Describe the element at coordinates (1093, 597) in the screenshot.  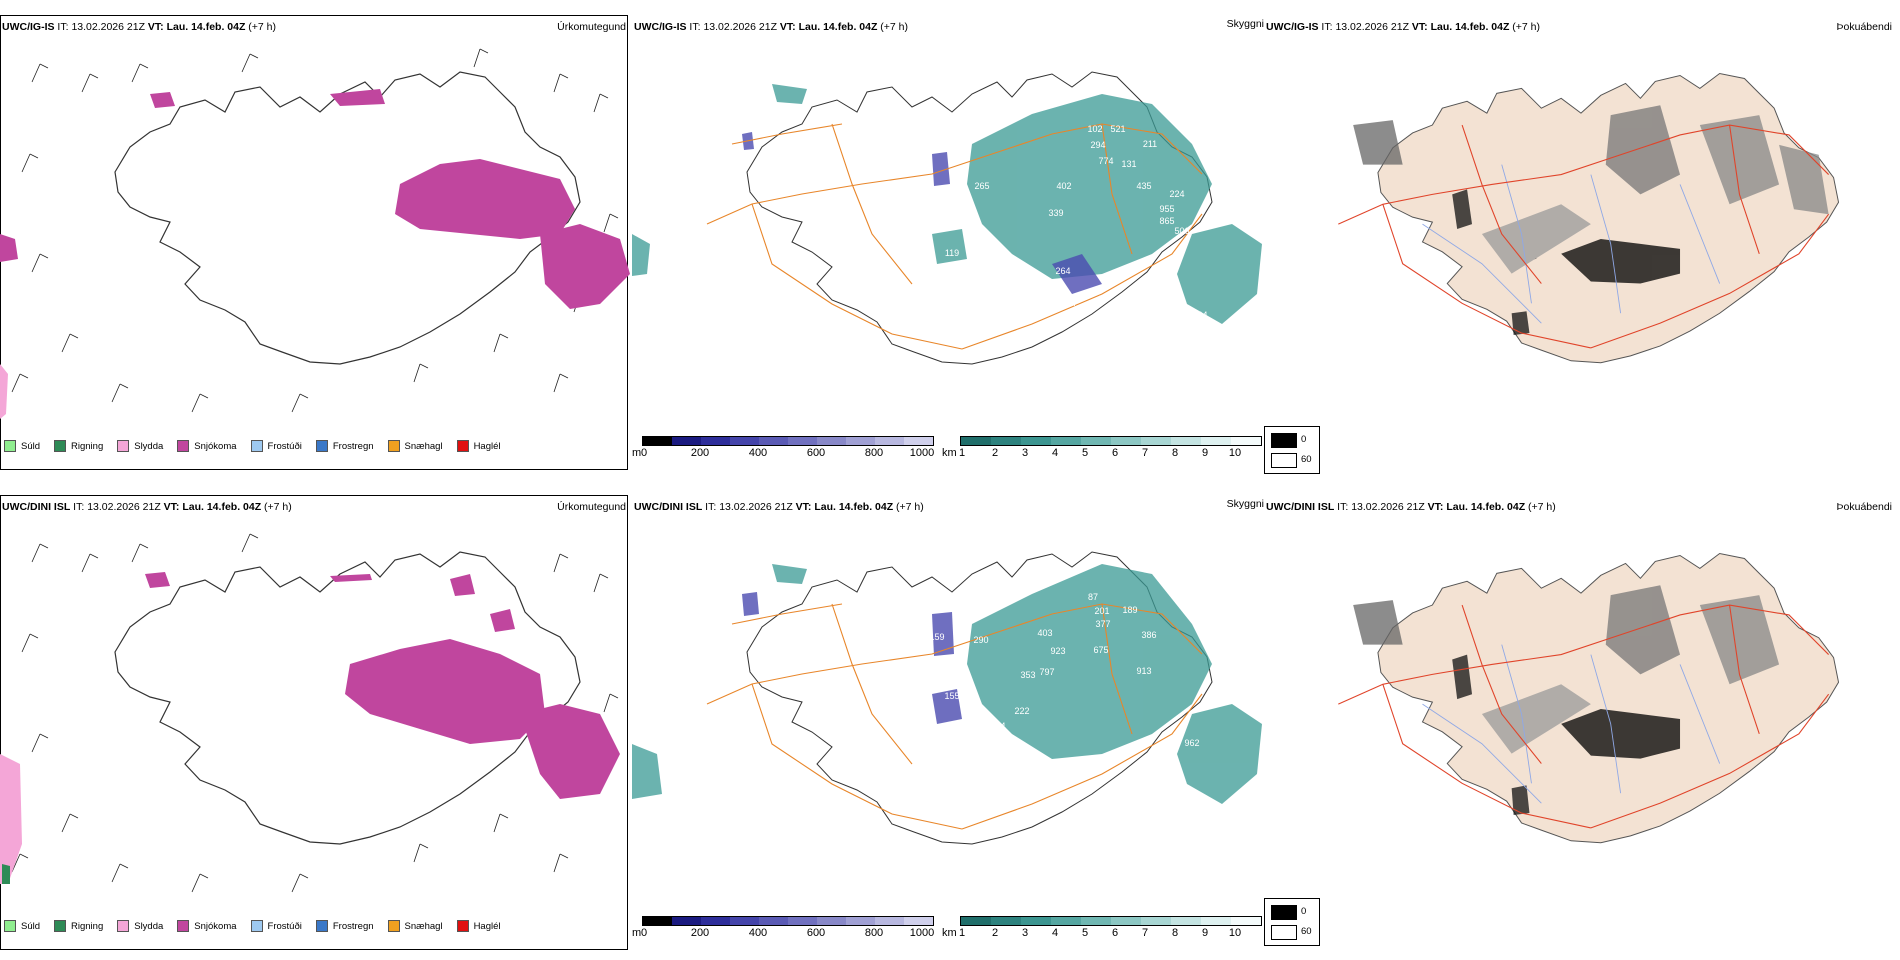
I see `ceiling-label: 87` at that location.